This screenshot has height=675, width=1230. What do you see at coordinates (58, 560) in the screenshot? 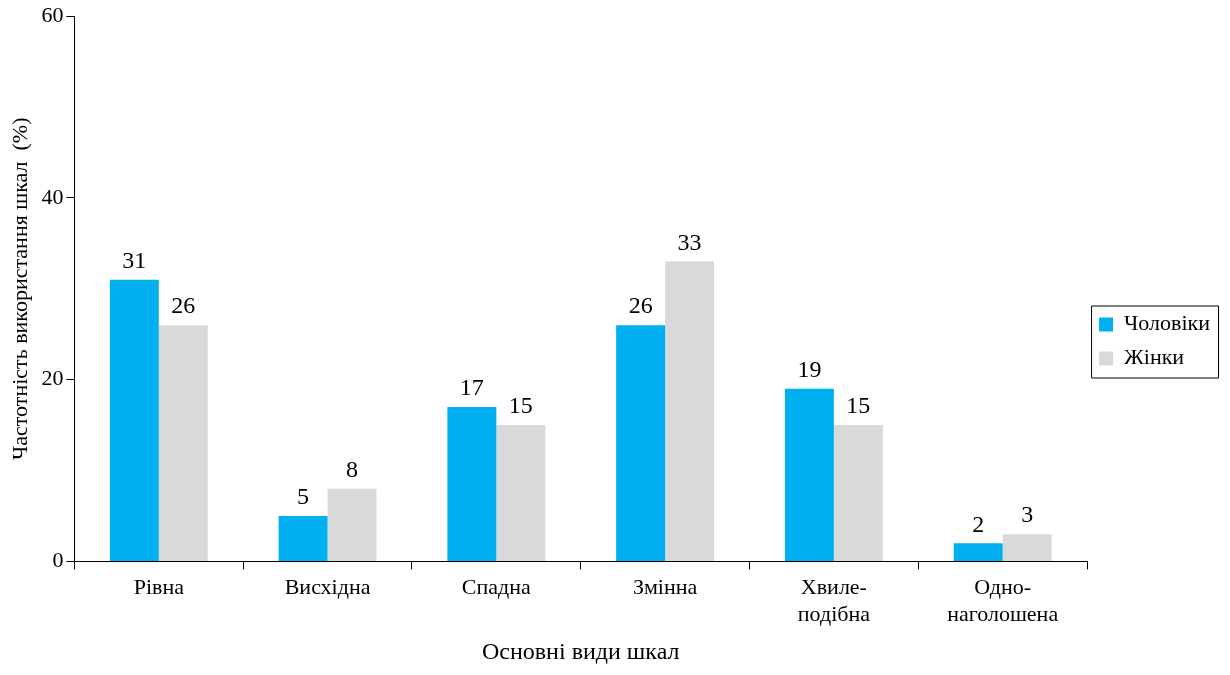
I see `y-tick-label: 0` at bounding box center [58, 560].